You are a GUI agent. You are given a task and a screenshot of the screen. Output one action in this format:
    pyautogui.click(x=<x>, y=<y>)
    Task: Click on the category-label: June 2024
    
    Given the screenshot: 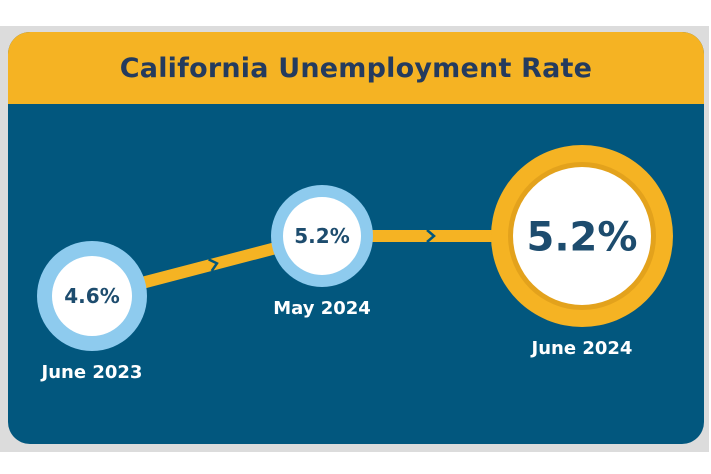 What is the action you would take?
    pyautogui.click(x=581, y=348)
    